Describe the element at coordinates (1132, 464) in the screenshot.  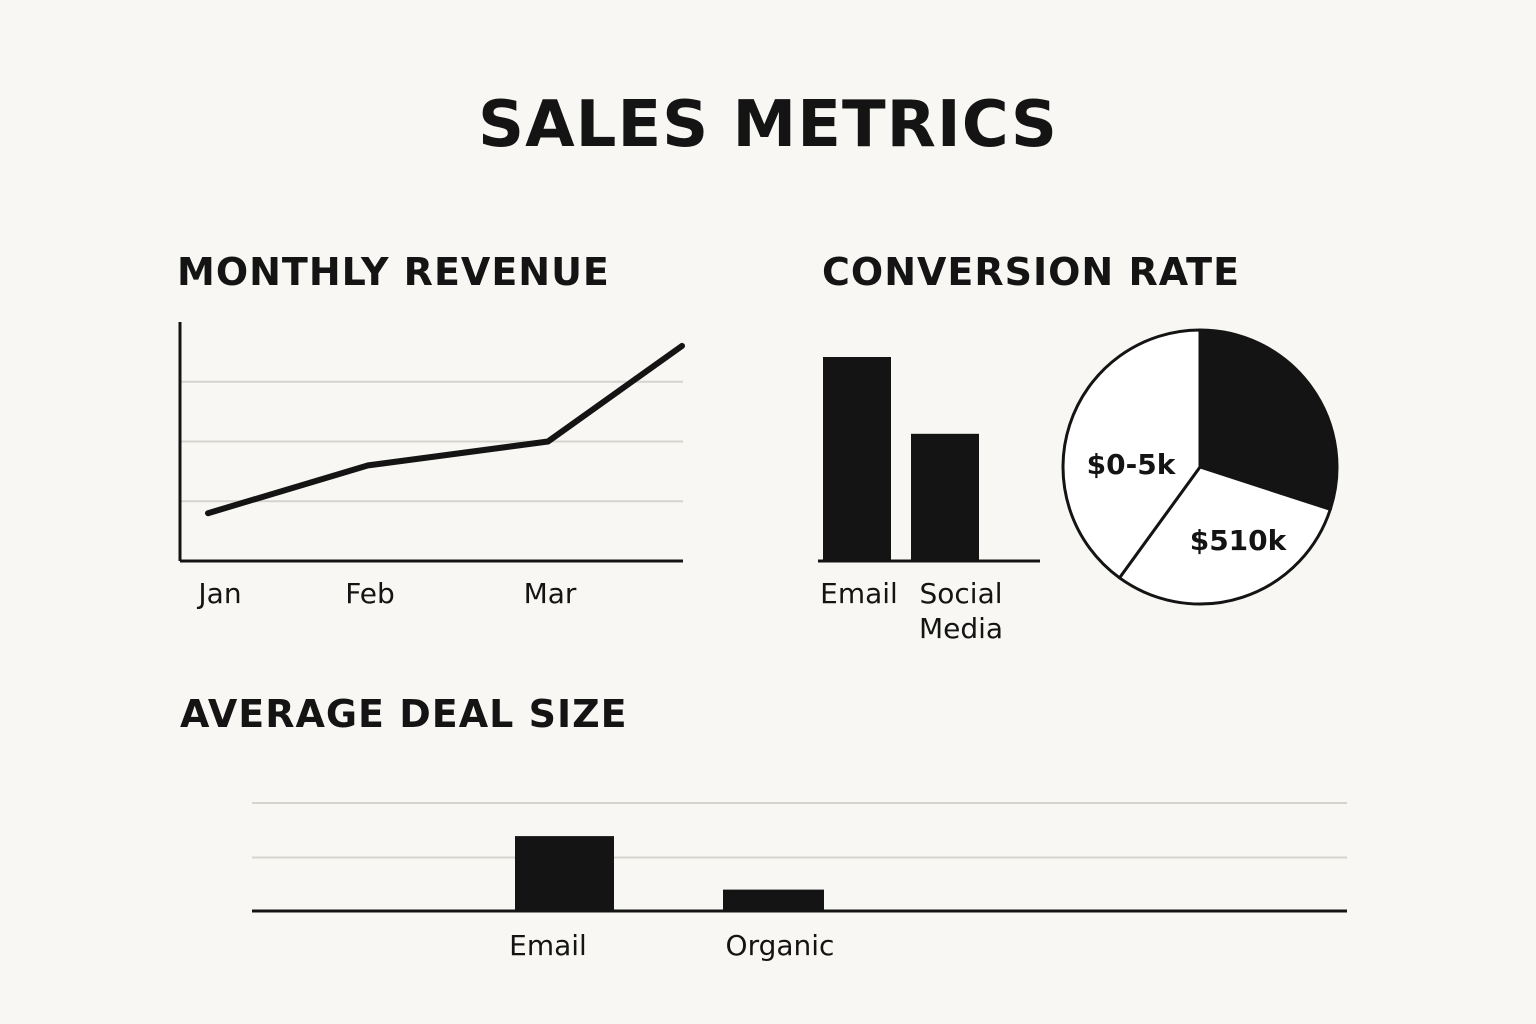
I see `pie-slice-label: $0-5k` at that location.